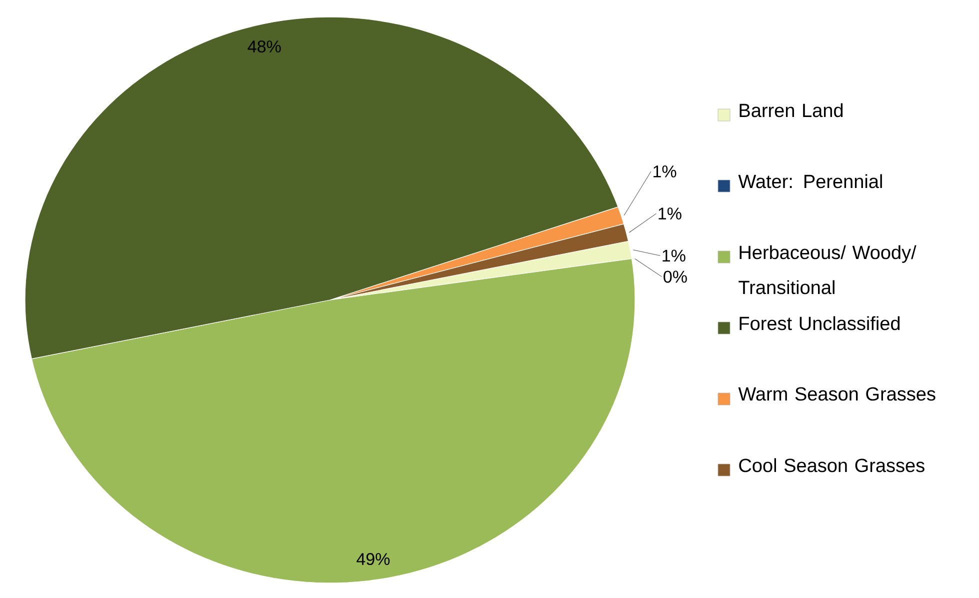 This screenshot has width=979, height=598. I want to click on data-label: 49%, so click(373, 559).